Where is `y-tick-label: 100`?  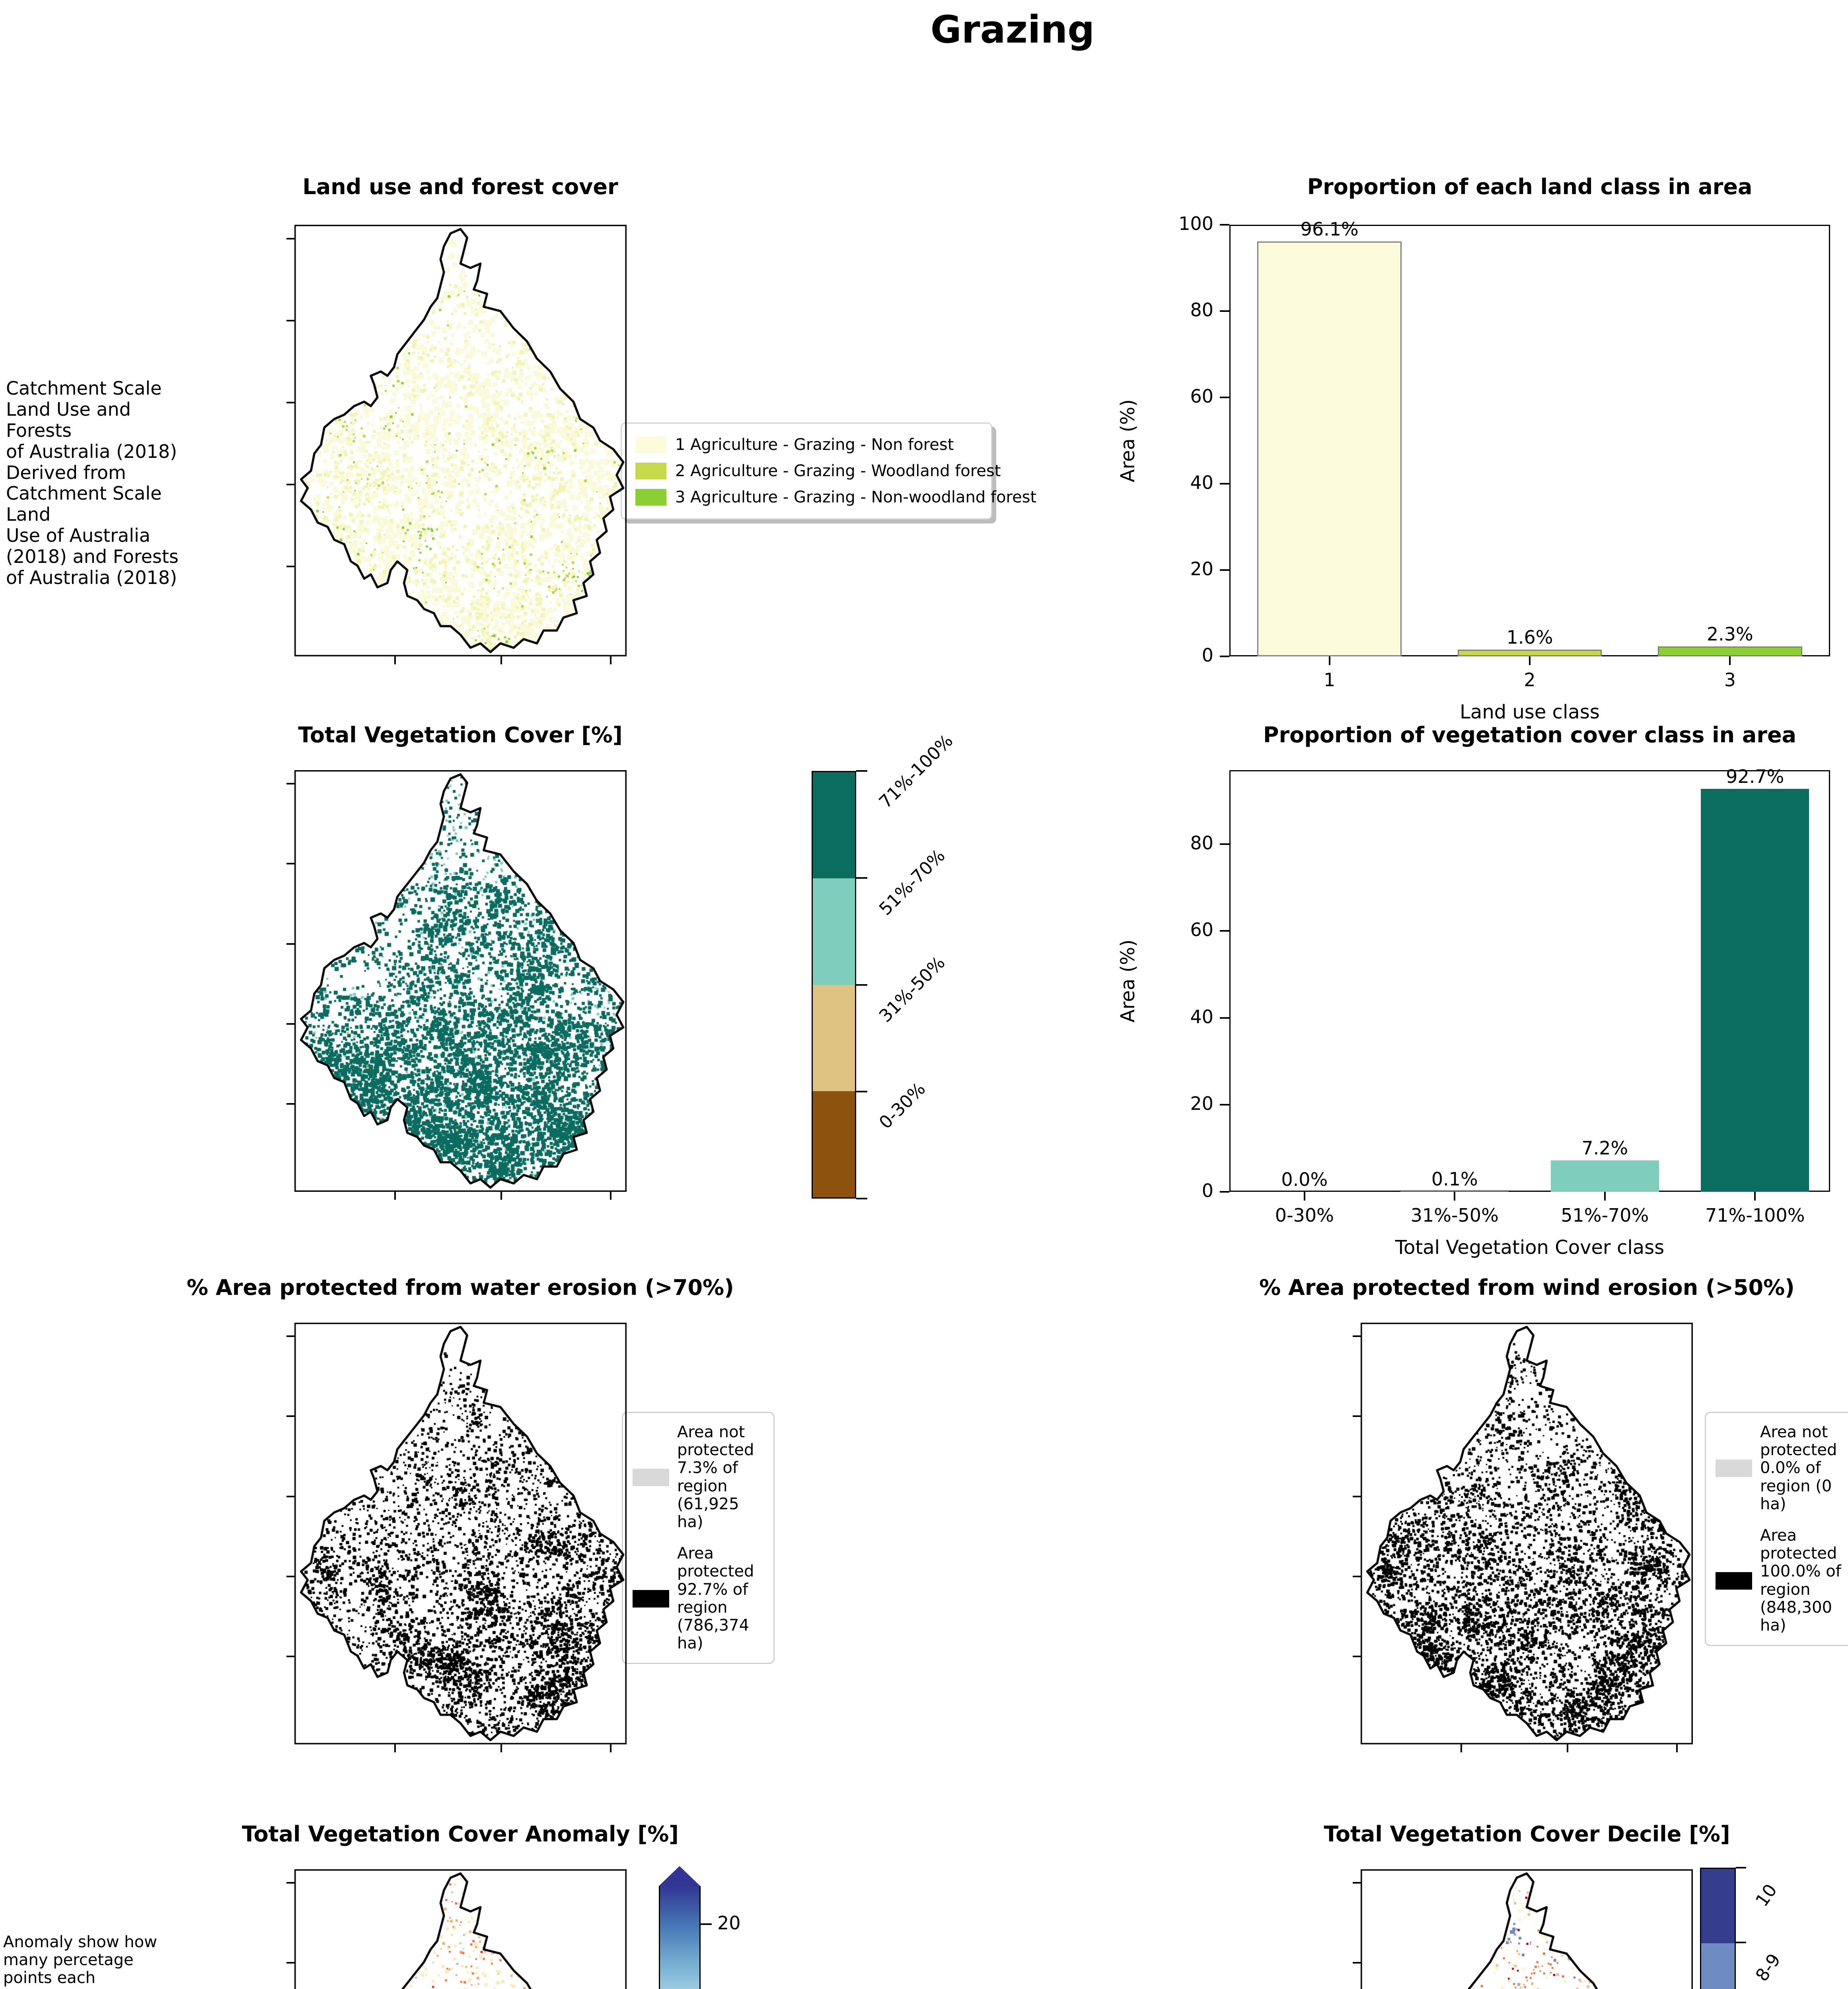
y-tick-label: 100 is located at coordinates (1196, 223).